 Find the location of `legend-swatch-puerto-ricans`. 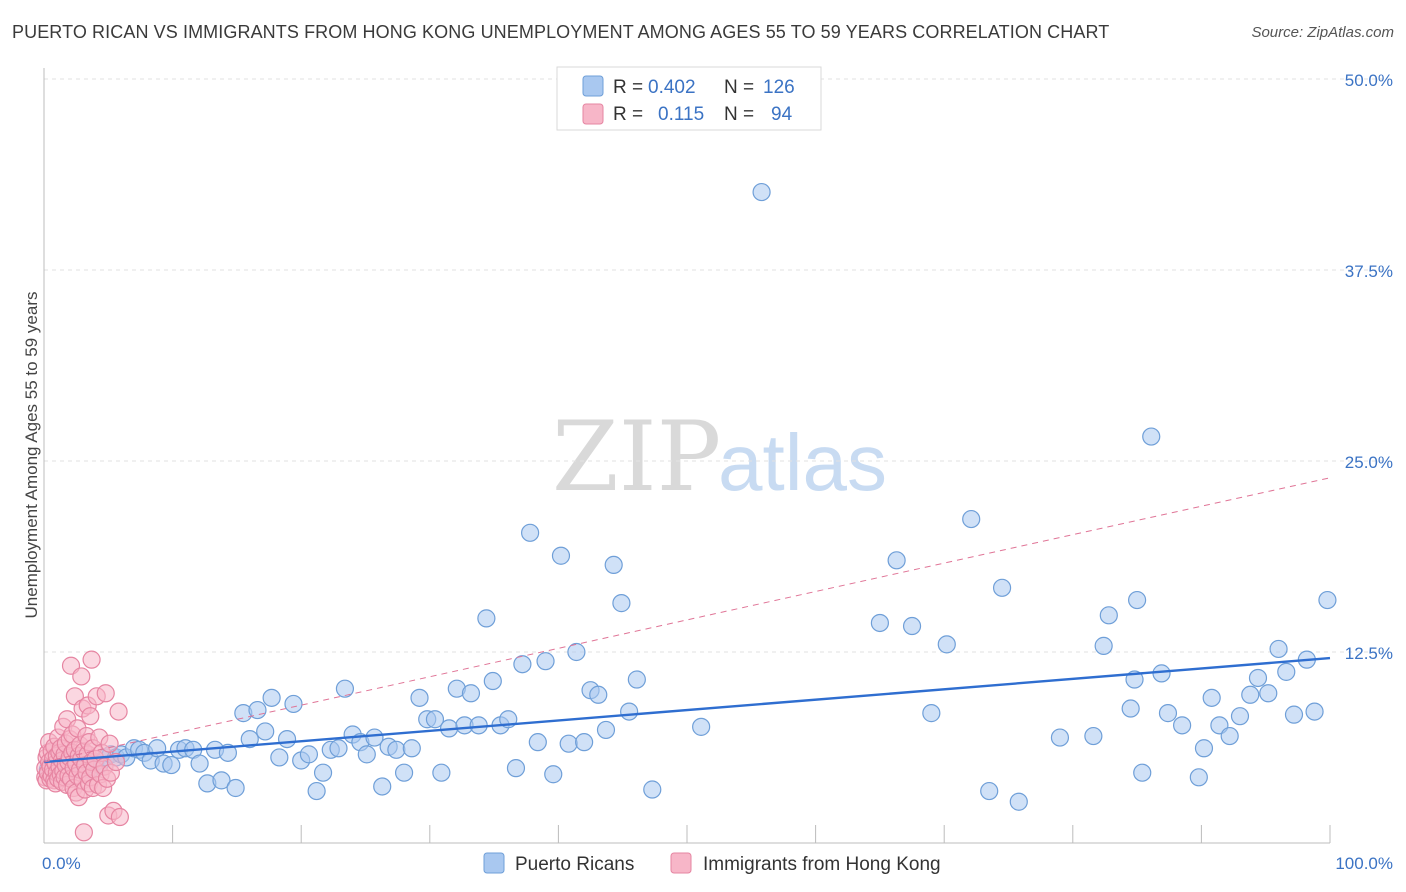

legend-swatch-puerto-ricans is located at coordinates (593, 86).